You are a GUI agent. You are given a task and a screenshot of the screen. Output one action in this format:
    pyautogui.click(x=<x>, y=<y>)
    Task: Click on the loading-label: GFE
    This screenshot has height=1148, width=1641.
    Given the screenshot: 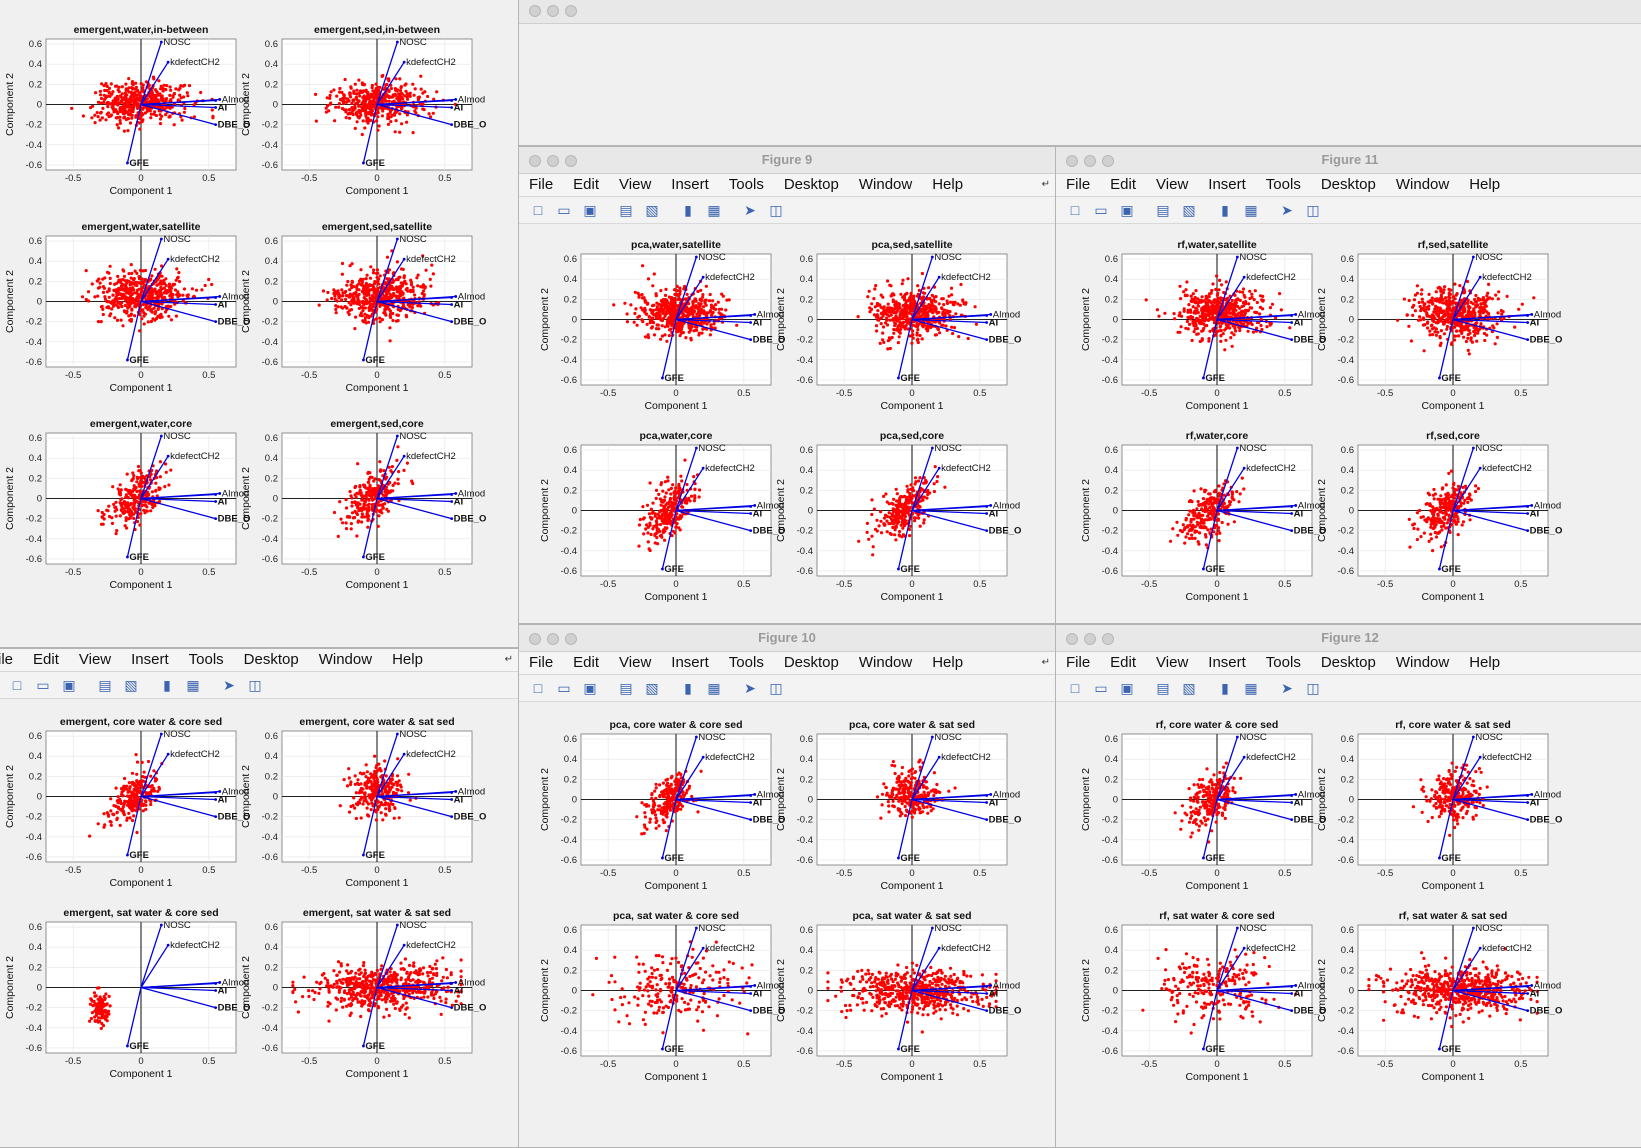 What is the action you would take?
    pyautogui.click(x=674, y=569)
    